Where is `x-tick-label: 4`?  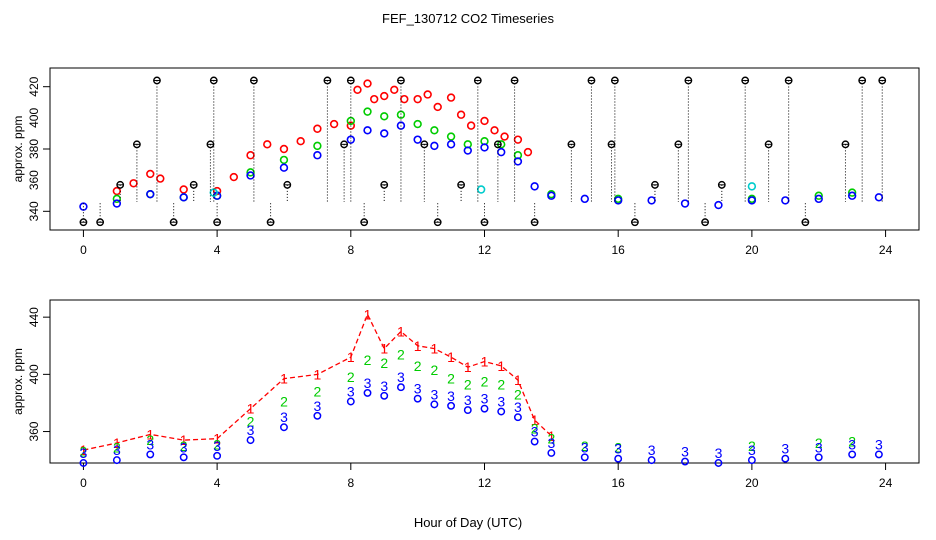
x-tick-label: 4 is located at coordinates (217, 483).